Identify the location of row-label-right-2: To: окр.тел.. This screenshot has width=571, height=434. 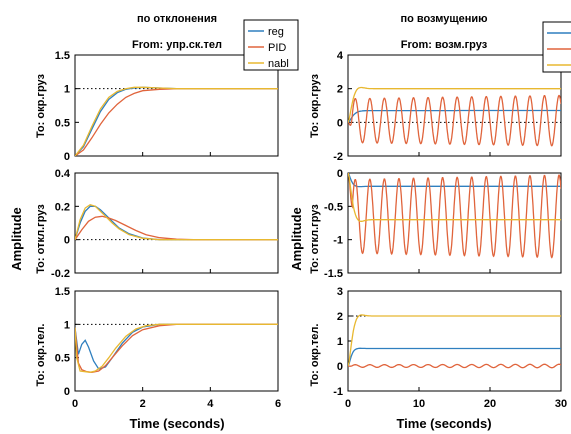
(315, 355).